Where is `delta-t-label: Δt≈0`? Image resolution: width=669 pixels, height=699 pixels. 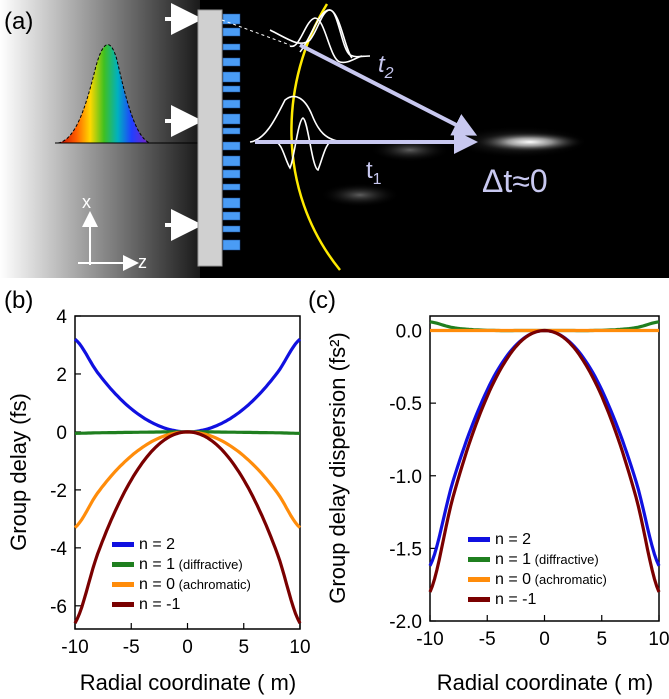 delta-t-label: Δt≈0 is located at coordinates (515, 181).